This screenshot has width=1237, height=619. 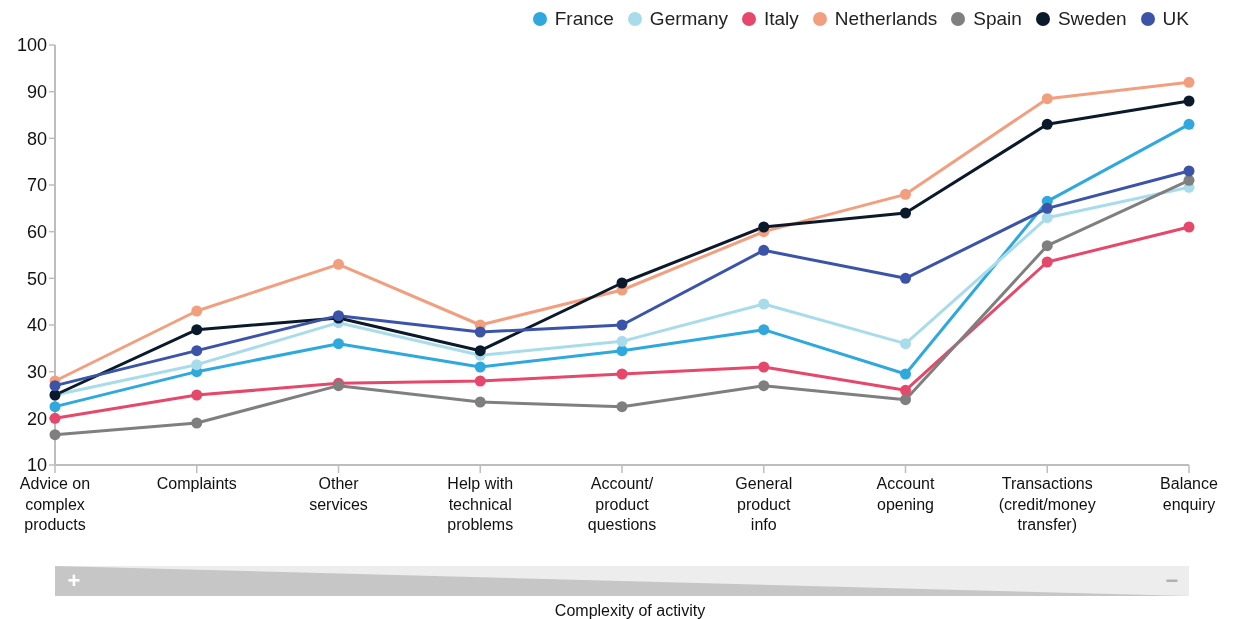 I want to click on y-tick-label: 10, so click(x=36, y=465).